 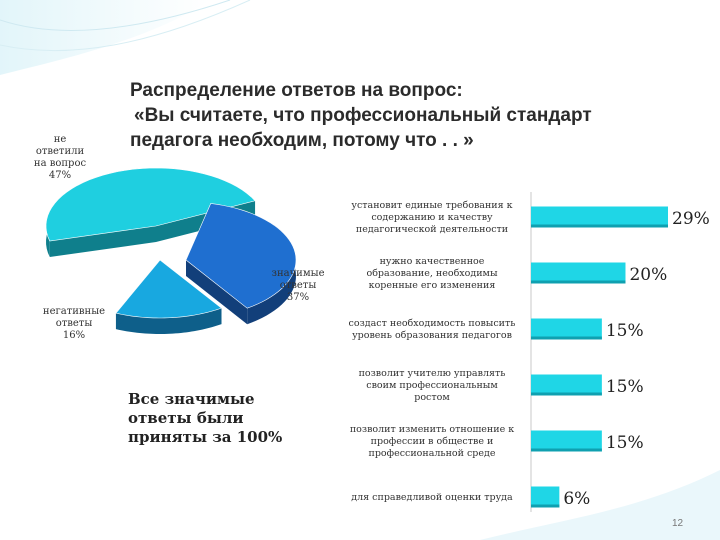 I want to click on bar-category-label: нужно качественное, so click(x=432, y=261).